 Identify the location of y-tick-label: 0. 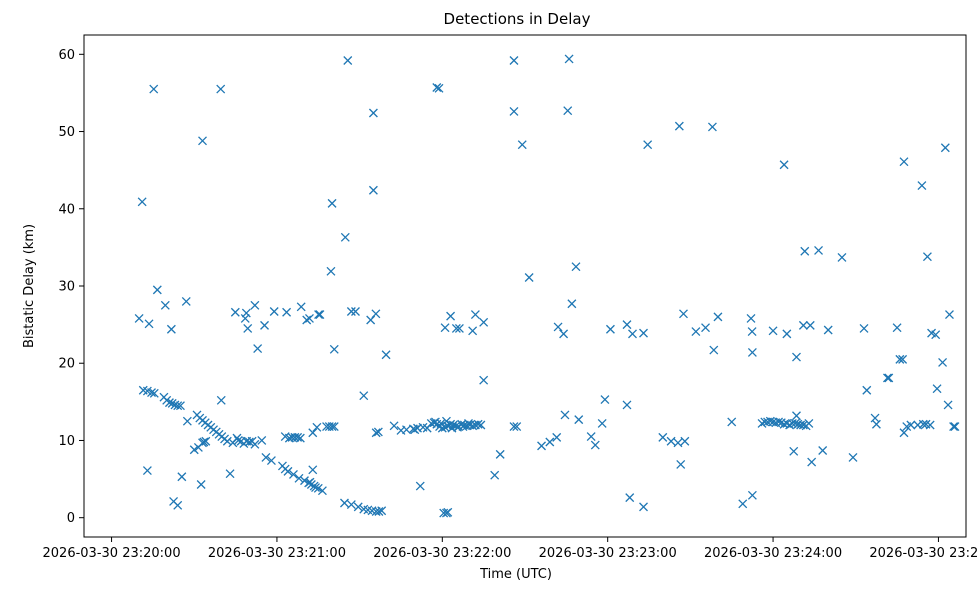
(71, 518).